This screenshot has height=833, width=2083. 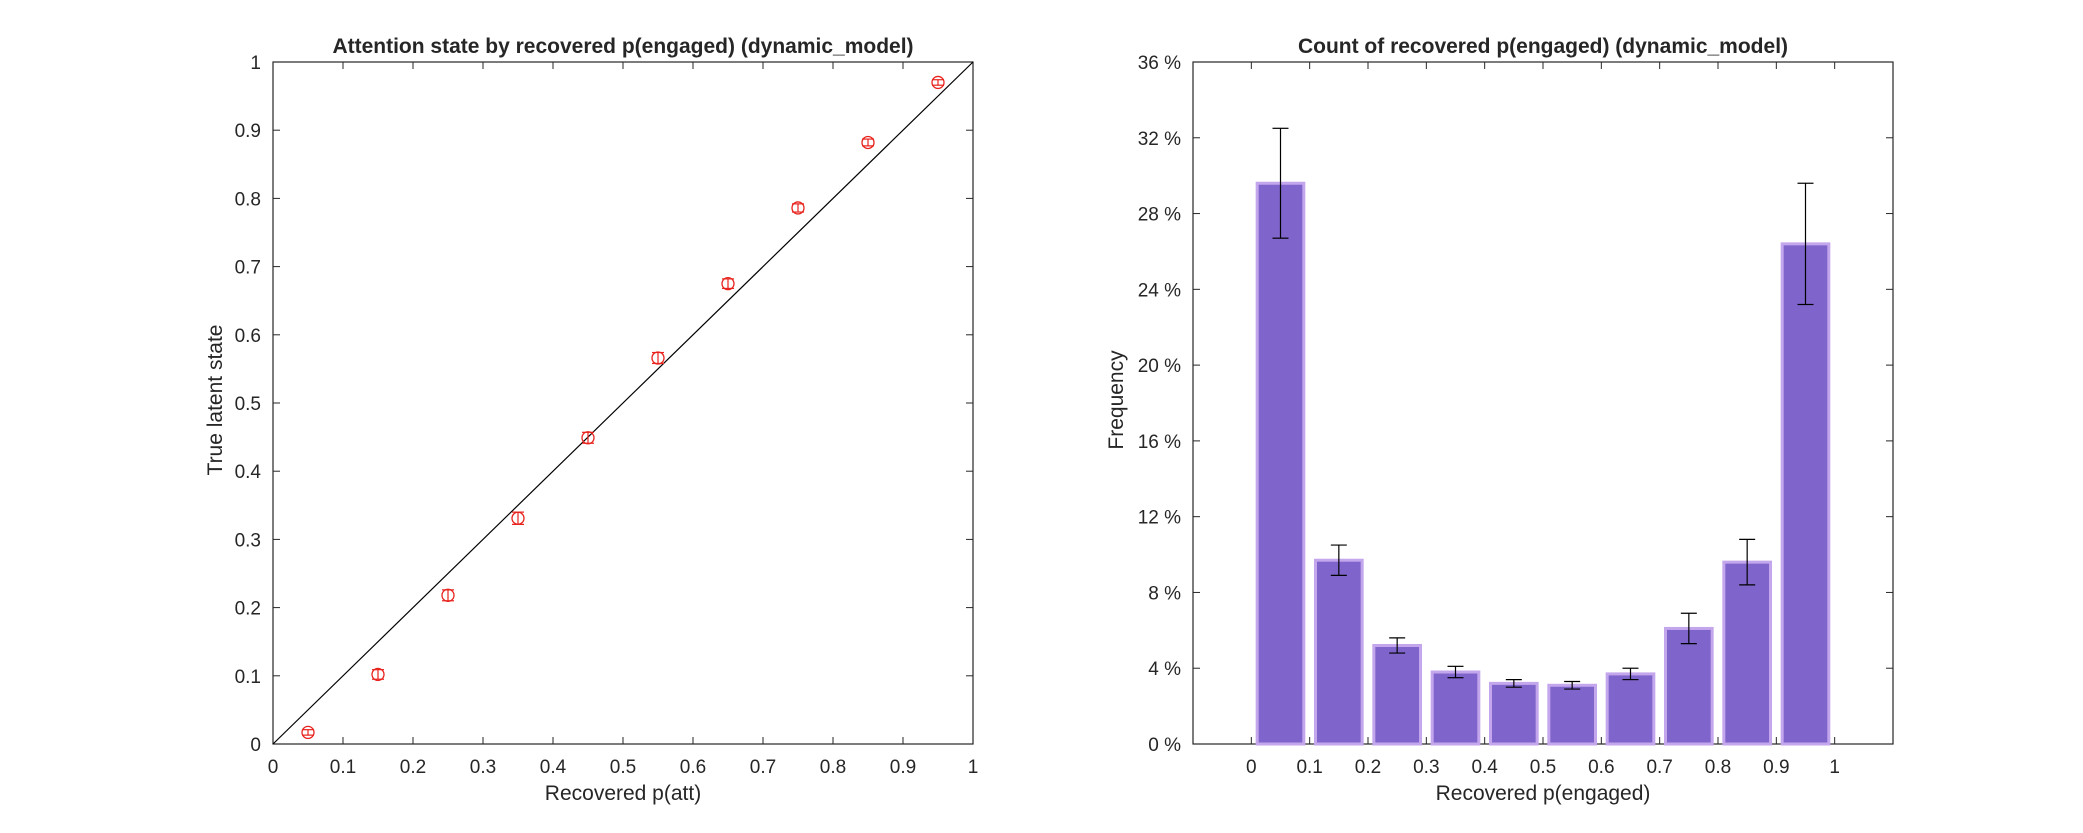 I want to click on bar-y-tick-label: 32 %, so click(x=1159, y=139).